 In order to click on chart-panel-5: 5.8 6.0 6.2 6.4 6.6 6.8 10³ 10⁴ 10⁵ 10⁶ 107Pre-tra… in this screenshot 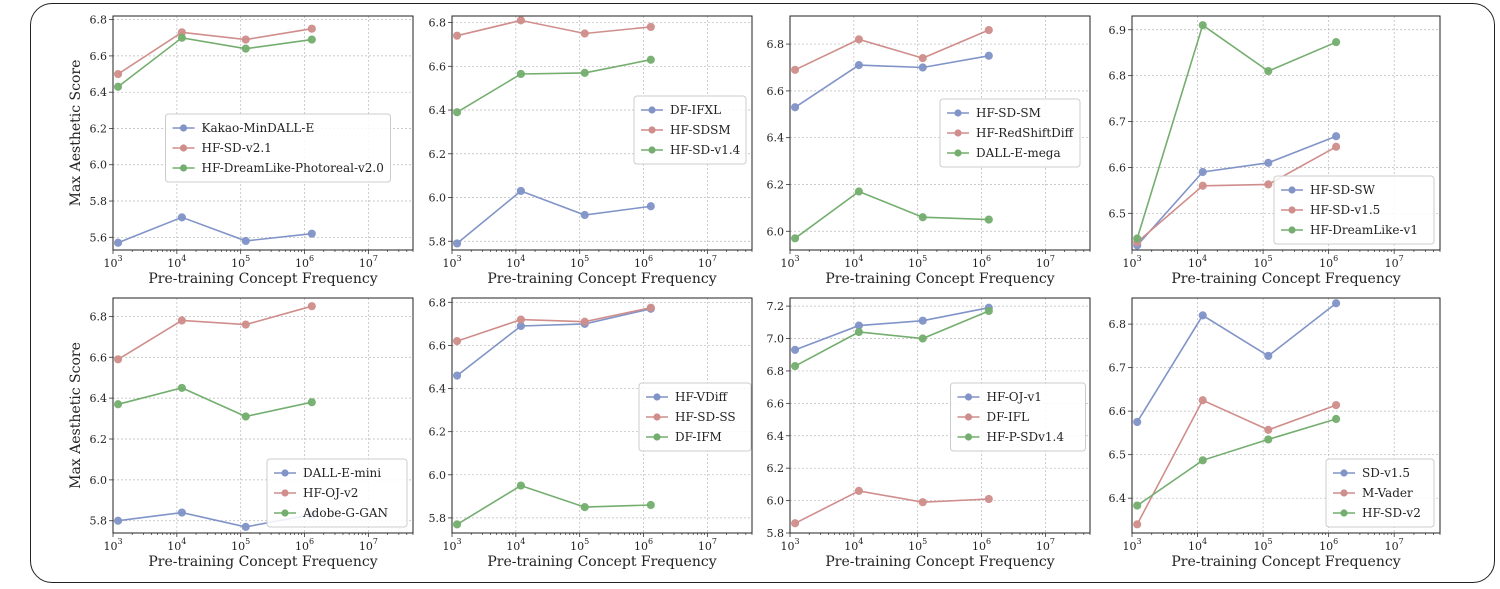, I will do `click(241, 433)`.